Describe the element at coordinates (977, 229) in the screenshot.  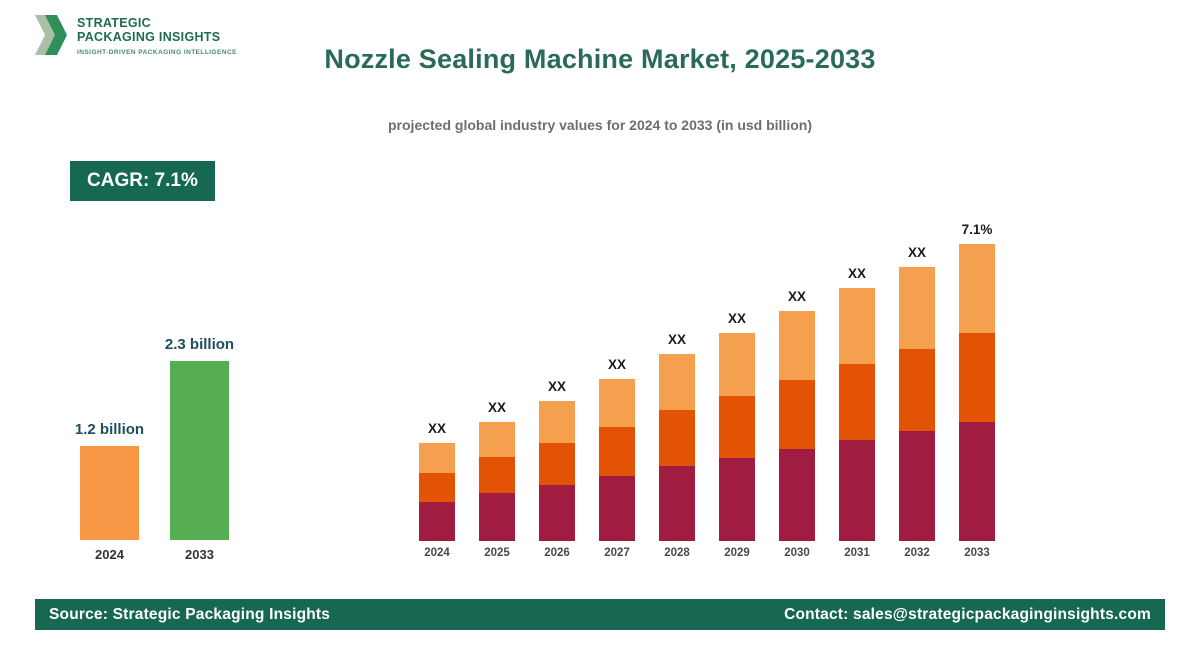
I see `bar-top-label: 7.1%` at that location.